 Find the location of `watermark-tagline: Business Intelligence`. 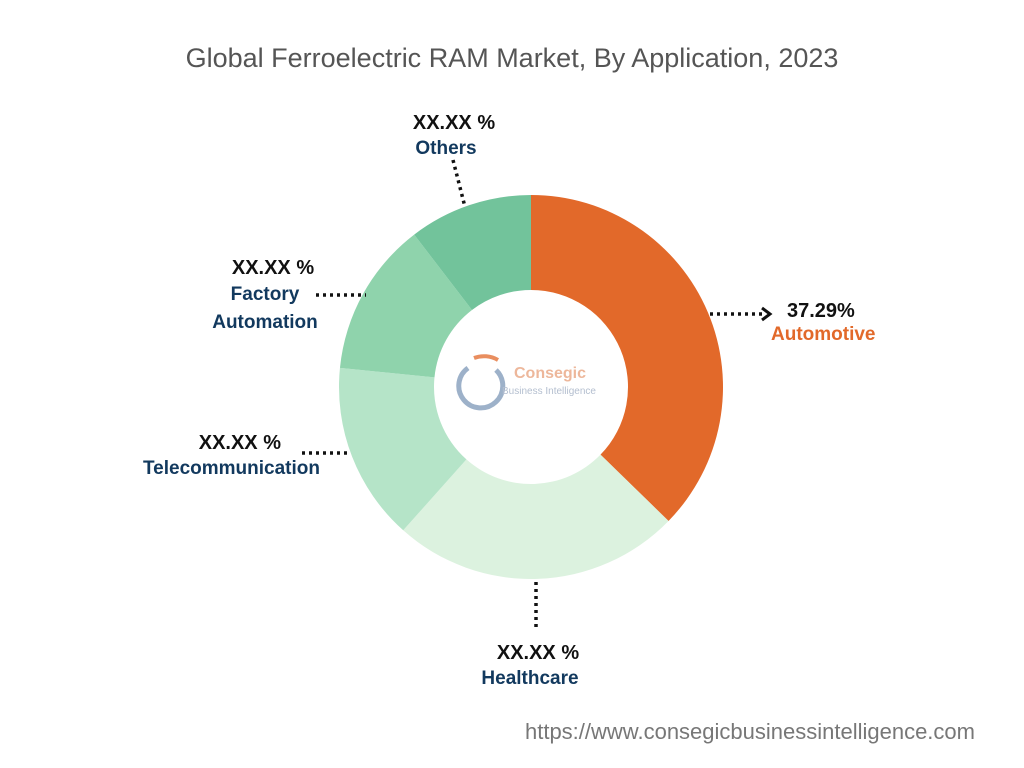

watermark-tagline: Business Intelligence is located at coordinates (549, 391).